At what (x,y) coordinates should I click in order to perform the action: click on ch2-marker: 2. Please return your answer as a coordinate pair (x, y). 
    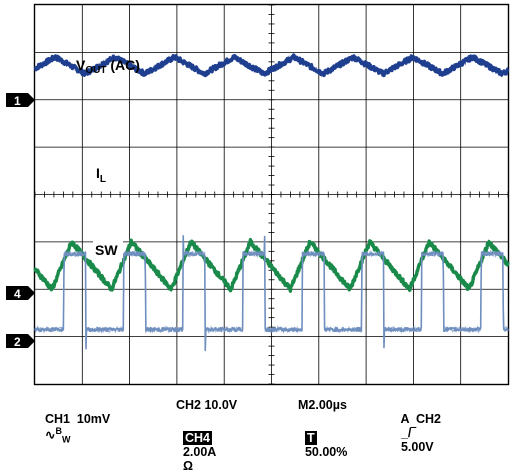
    Looking at the image, I should click on (20, 341).